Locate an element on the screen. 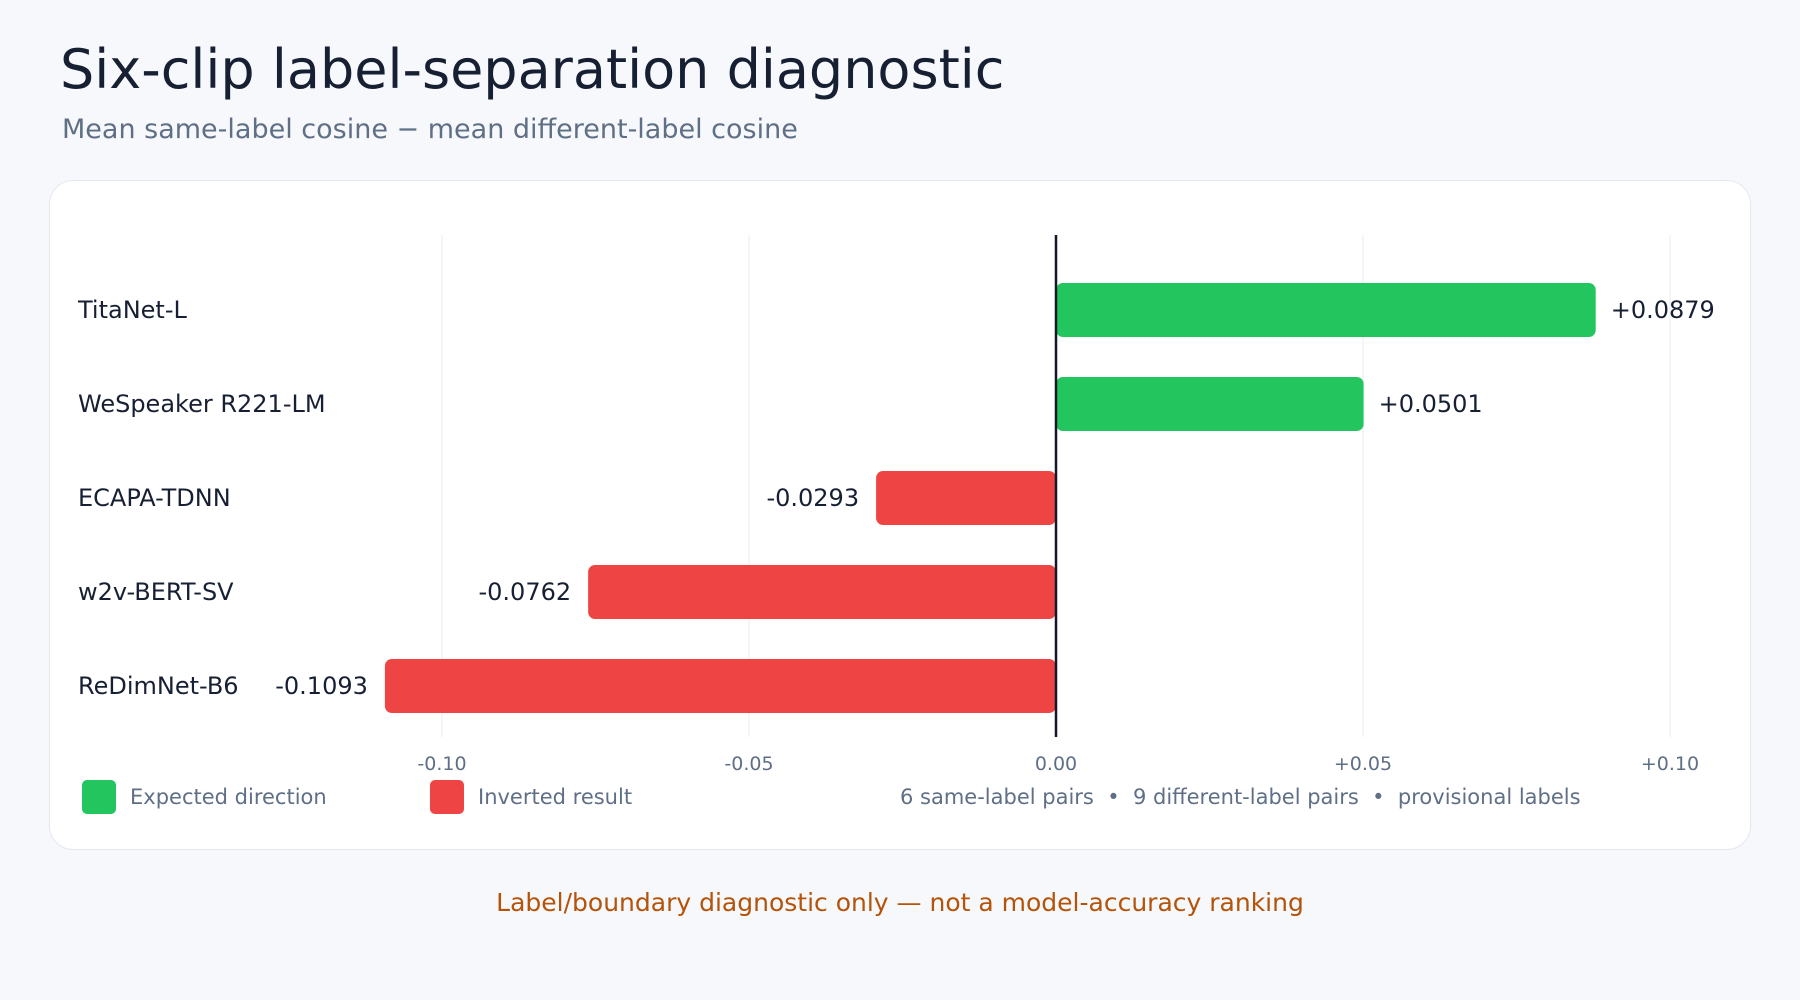 This screenshot has height=1000, width=1800. category-label: ECAPA-TDNN is located at coordinates (154, 498).